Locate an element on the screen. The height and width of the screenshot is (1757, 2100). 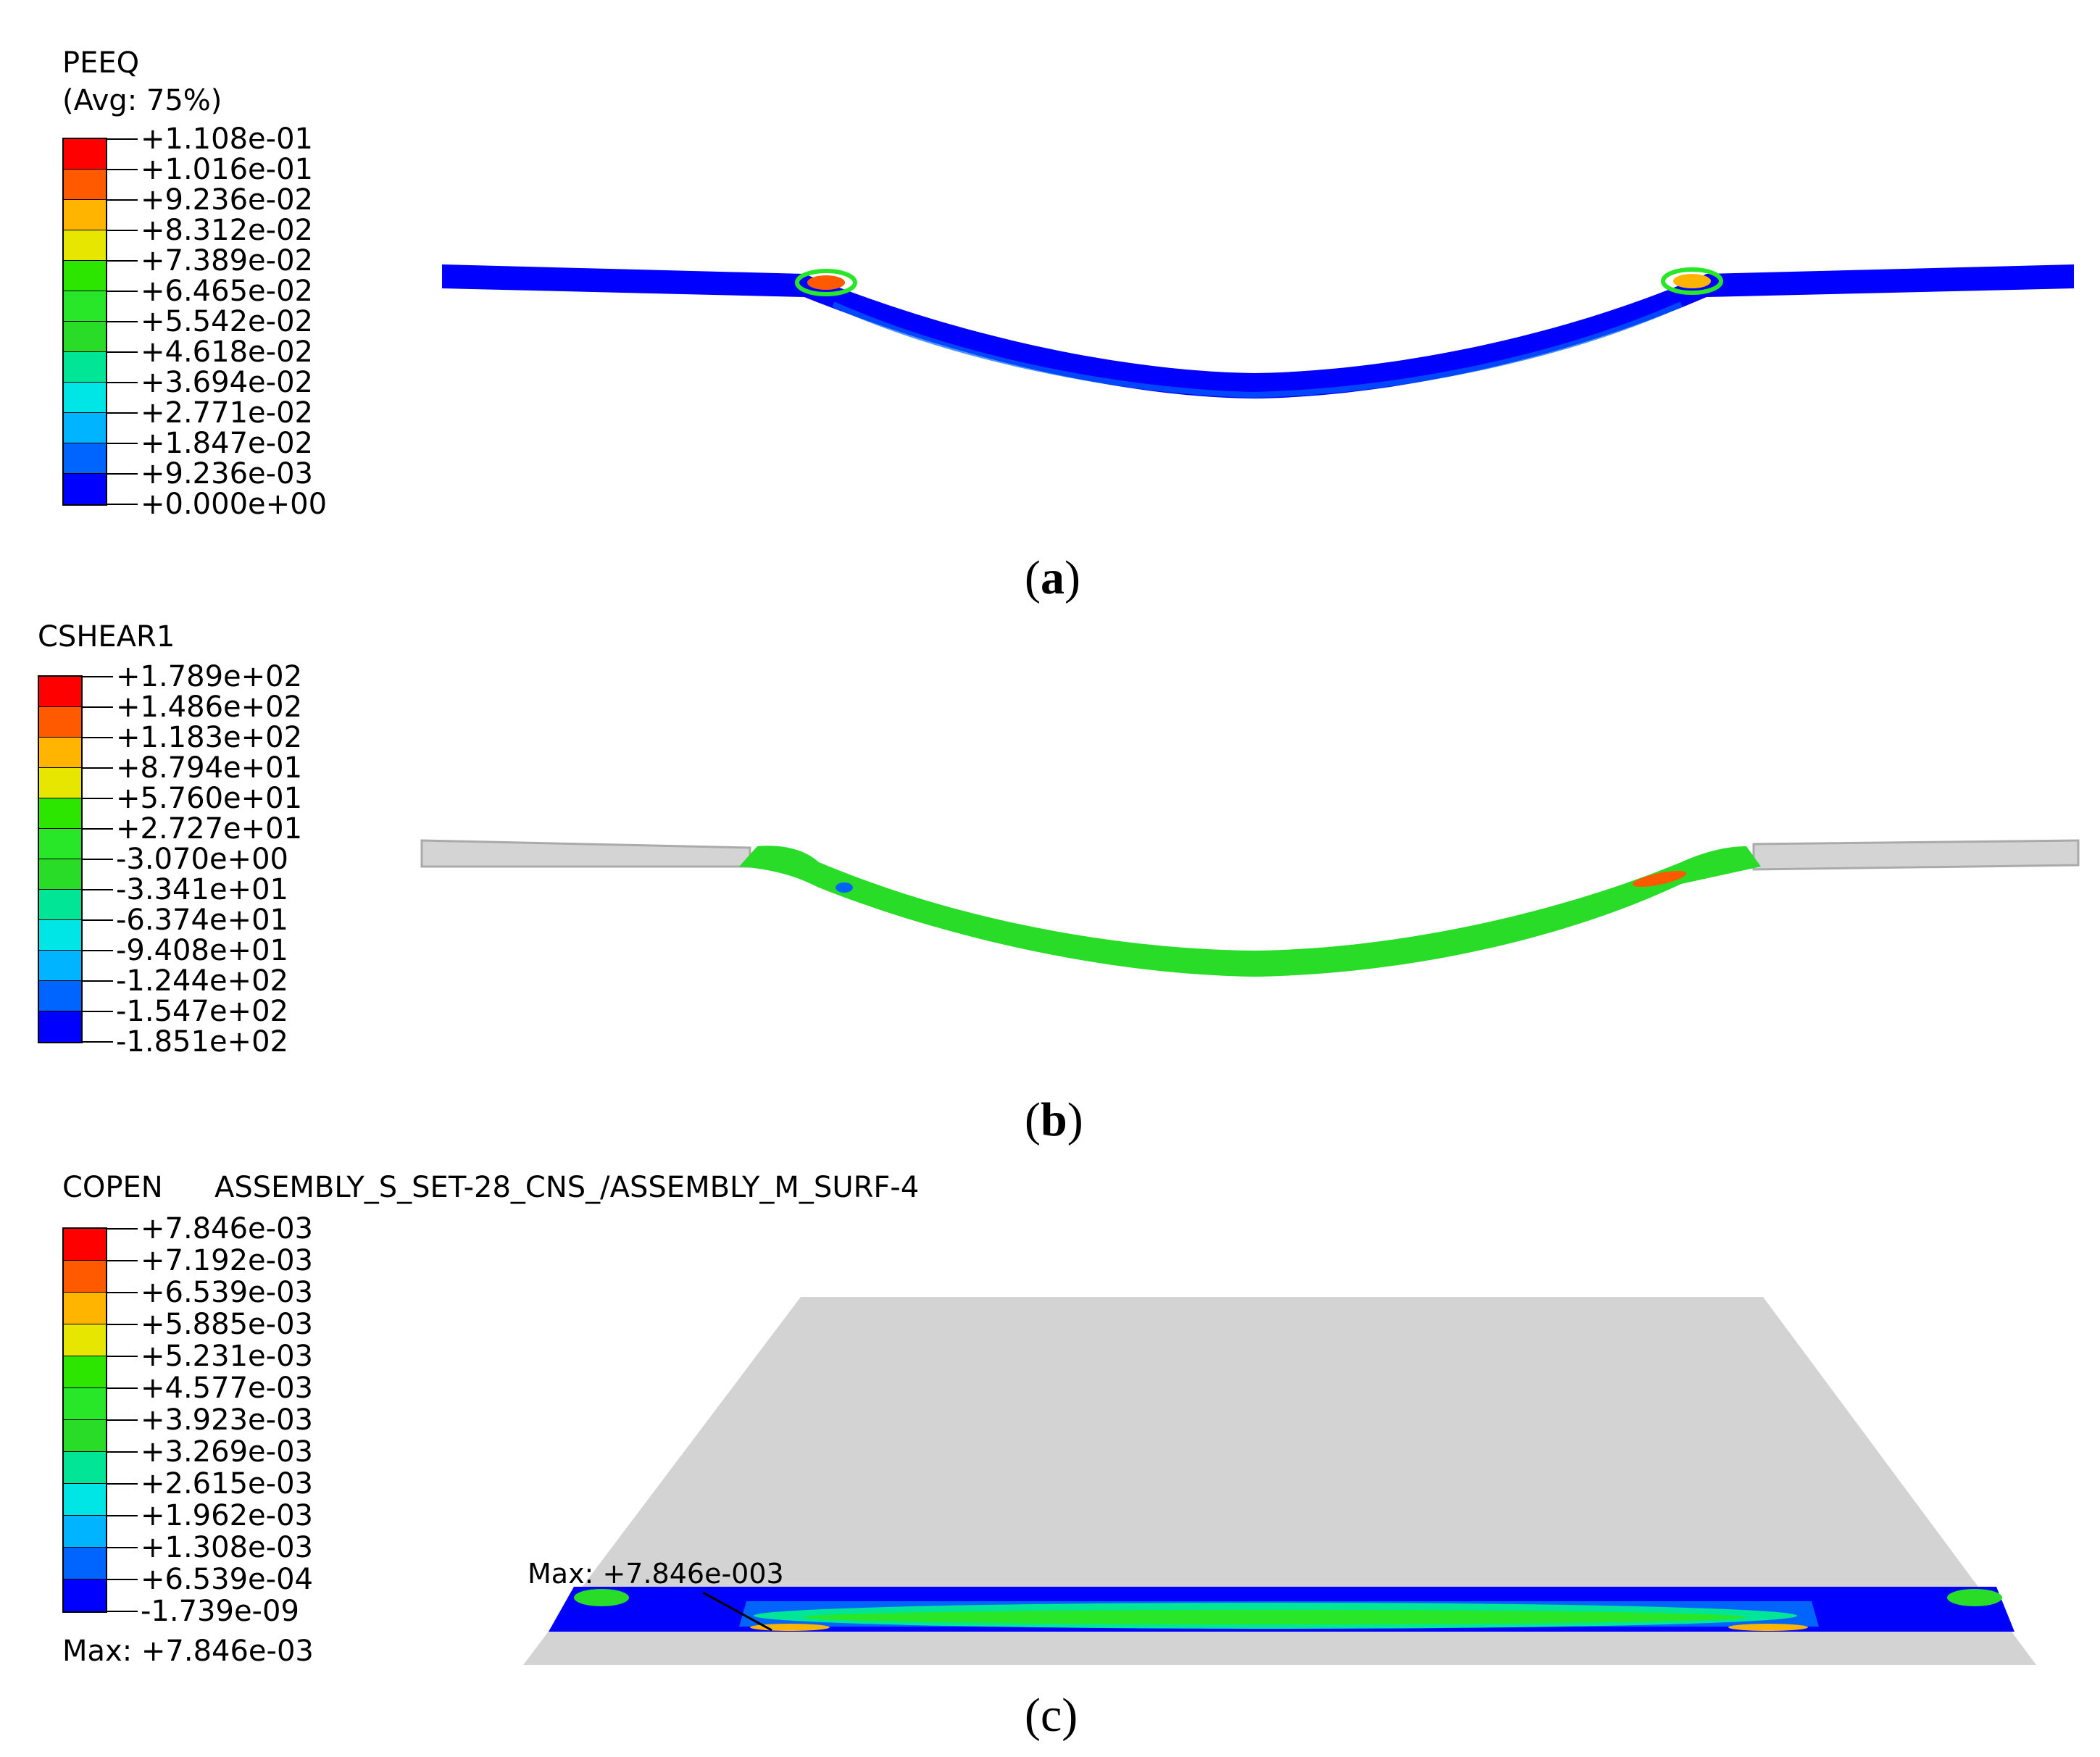
legend-value-label: +3.694e-02 is located at coordinates (227, 383).